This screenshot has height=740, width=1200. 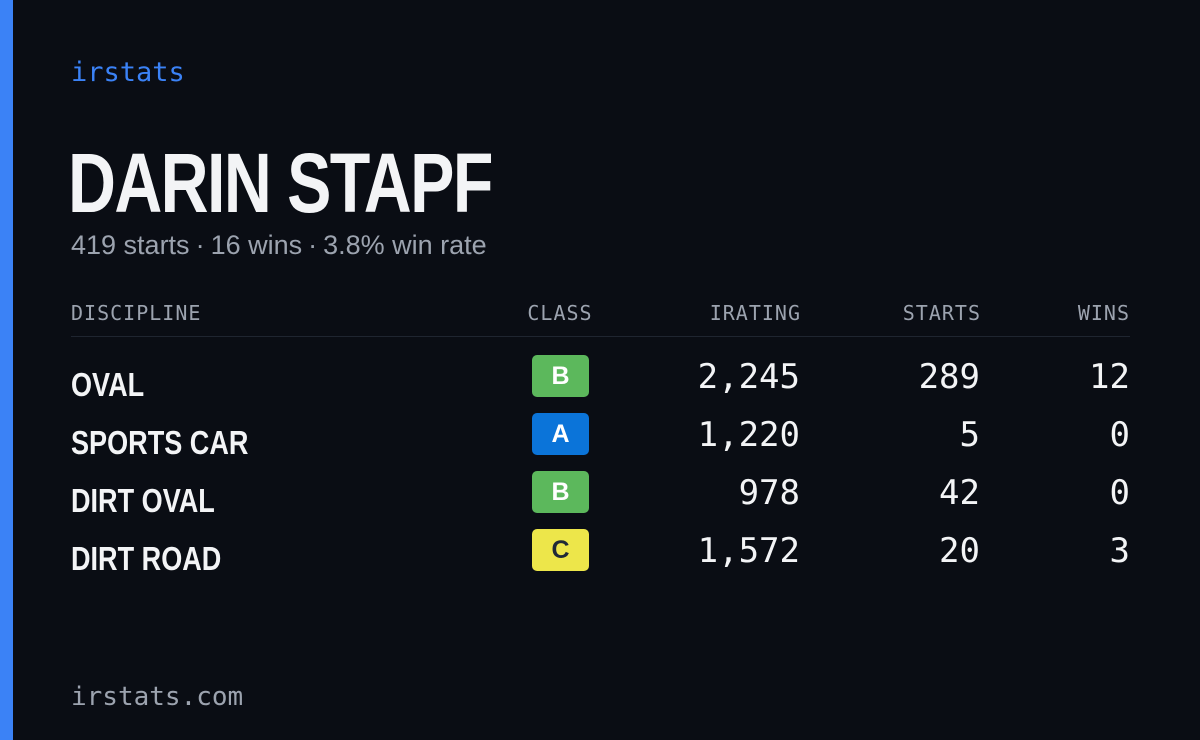 What do you see at coordinates (146, 558) in the screenshot?
I see `discipline-name: DIRT ROAD` at bounding box center [146, 558].